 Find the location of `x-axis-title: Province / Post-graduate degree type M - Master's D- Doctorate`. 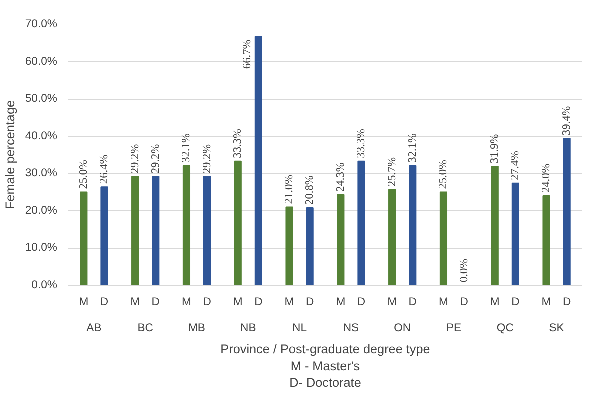

x-axis-title: Province / Post-graduate degree type M - Master's D- Doctorate is located at coordinates (325, 366).